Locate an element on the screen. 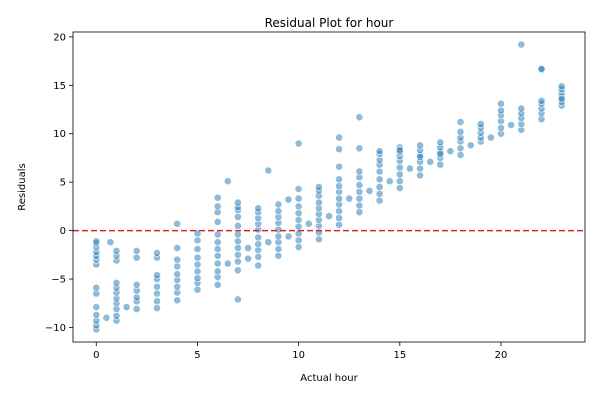 This screenshot has width=600, height=400. x-axis: 0 5 10 15 20 is located at coordinates (300, 351).